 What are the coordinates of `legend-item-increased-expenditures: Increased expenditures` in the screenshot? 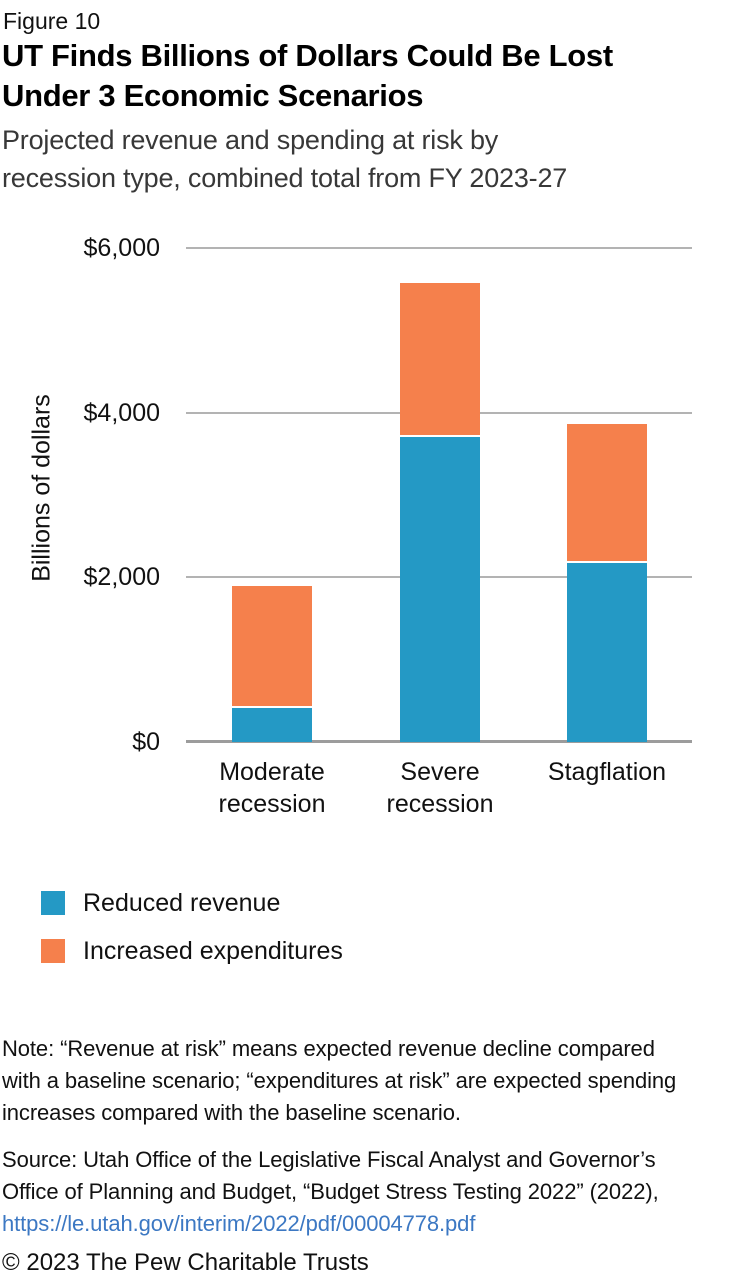 It's located at (192, 950).